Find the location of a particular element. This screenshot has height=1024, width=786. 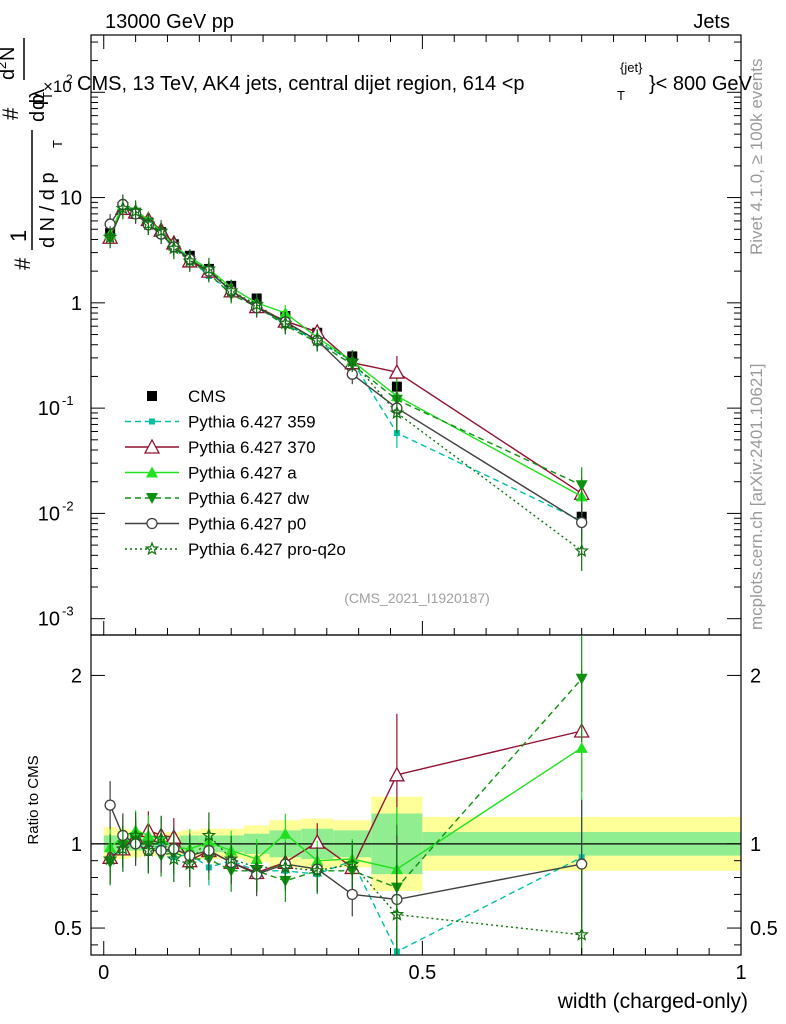

y-tick-label-exp: -2 is located at coordinates (68, 505).